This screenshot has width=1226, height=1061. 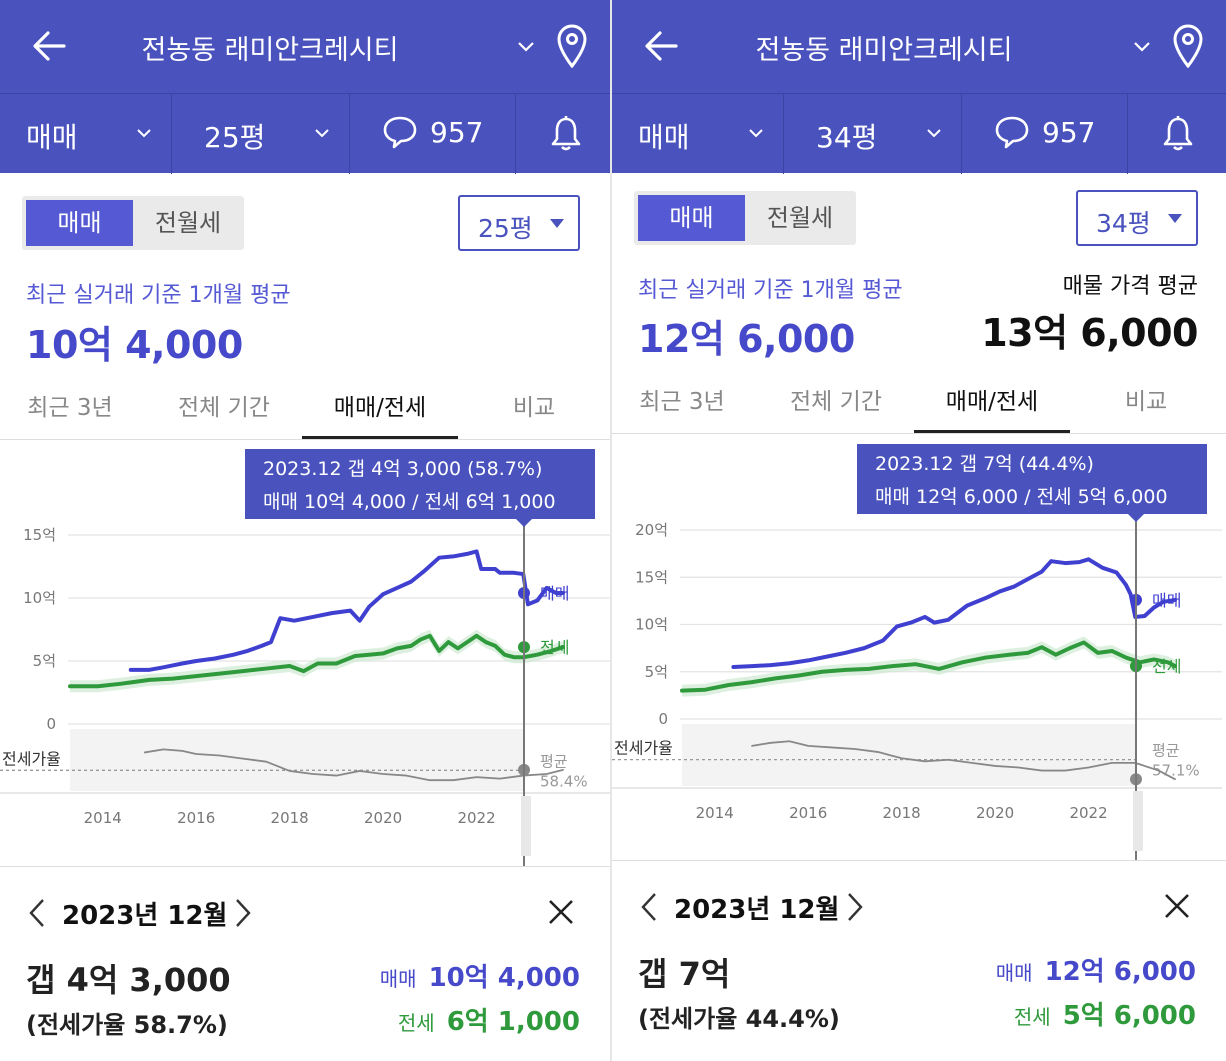 I want to click on caret-down-icon, so click(x=557, y=223).